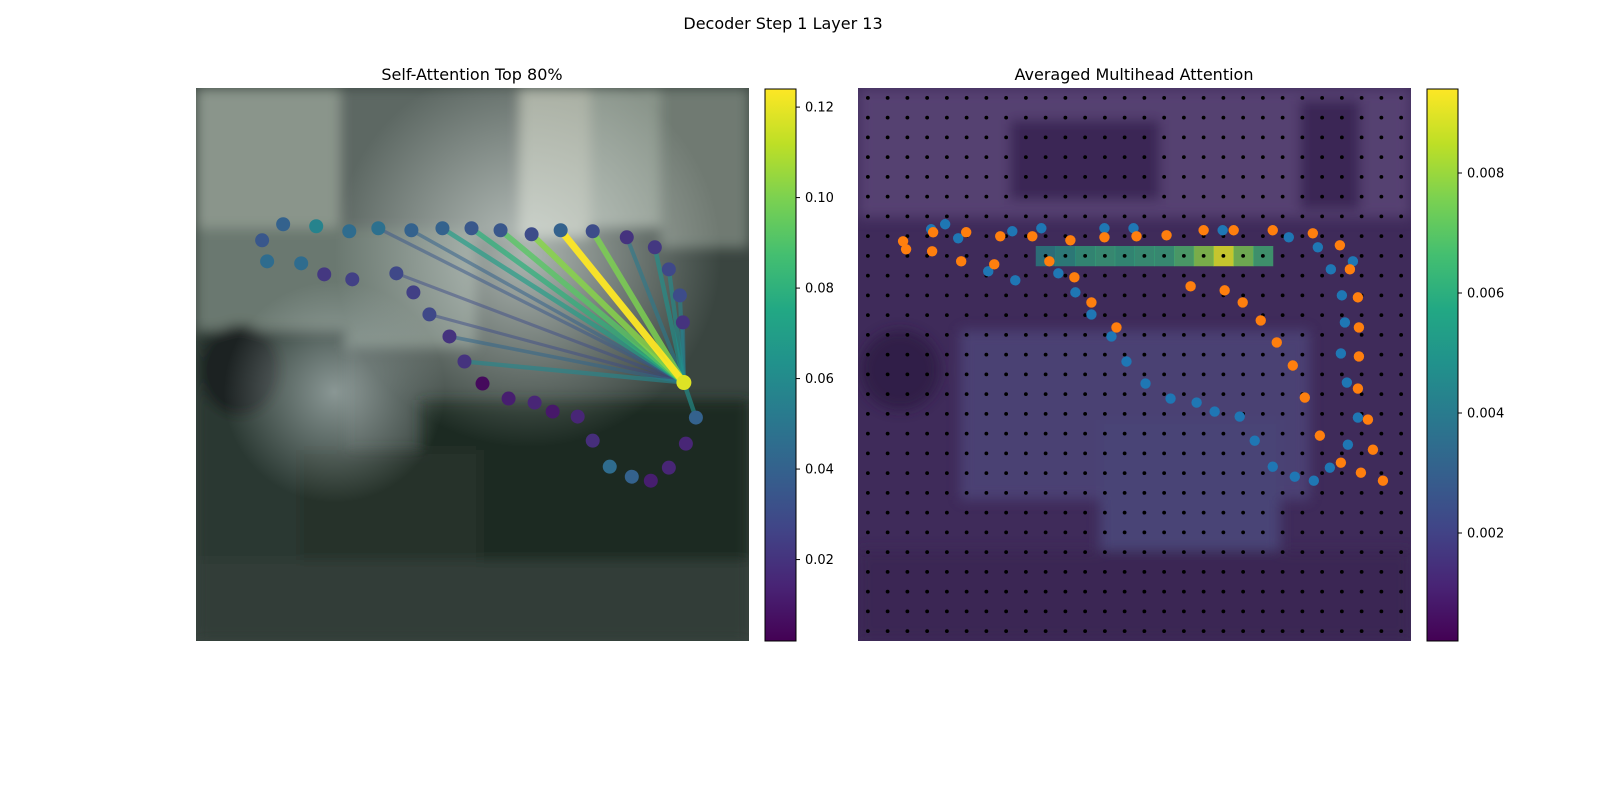 The image size is (1600, 800). Describe the element at coordinates (819, 379) in the screenshot. I see `colorbar-tick-label: 0.06` at that location.